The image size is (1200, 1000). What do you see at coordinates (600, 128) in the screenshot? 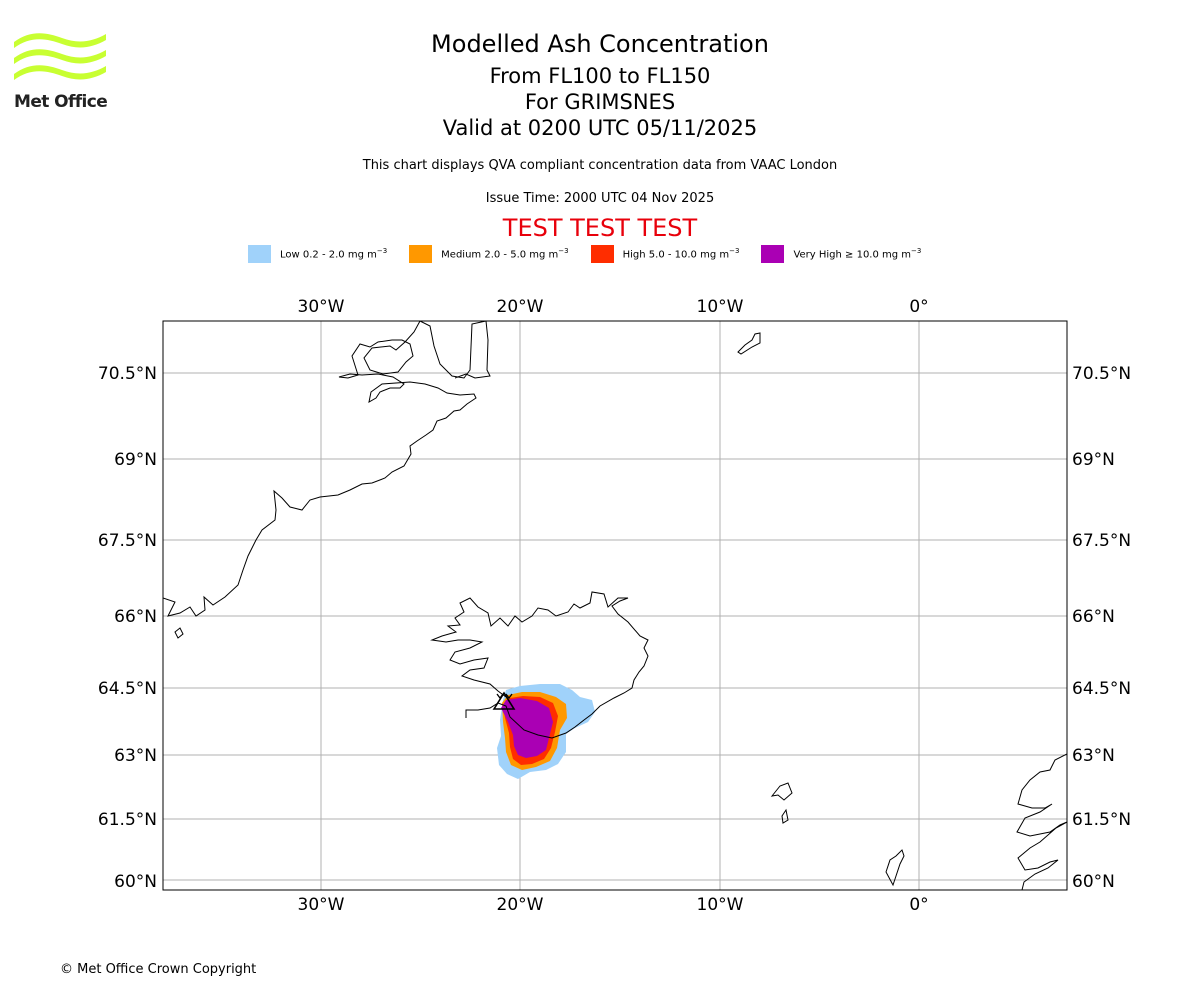
I see `valid-time-subtitle: Valid at 0200 UTC 05/11/2025` at bounding box center [600, 128].